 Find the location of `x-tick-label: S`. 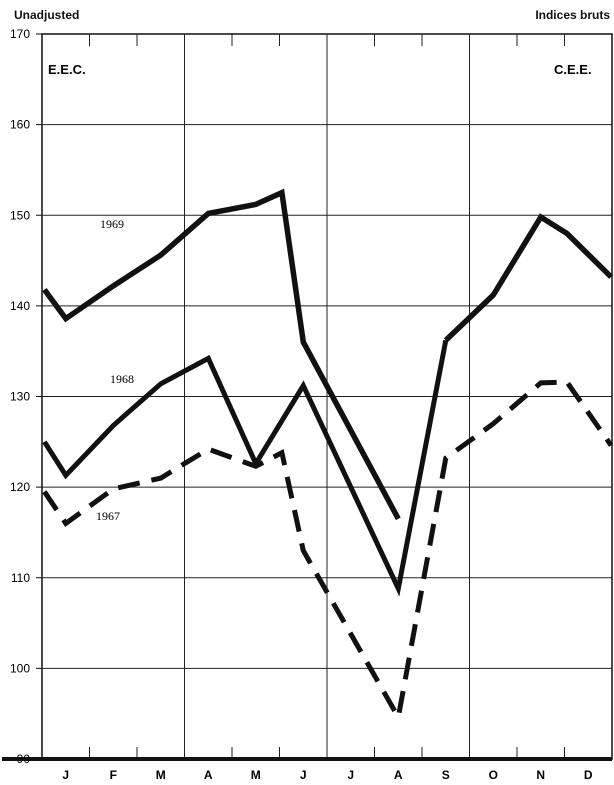

x-tick-label: S is located at coordinates (446, 775).